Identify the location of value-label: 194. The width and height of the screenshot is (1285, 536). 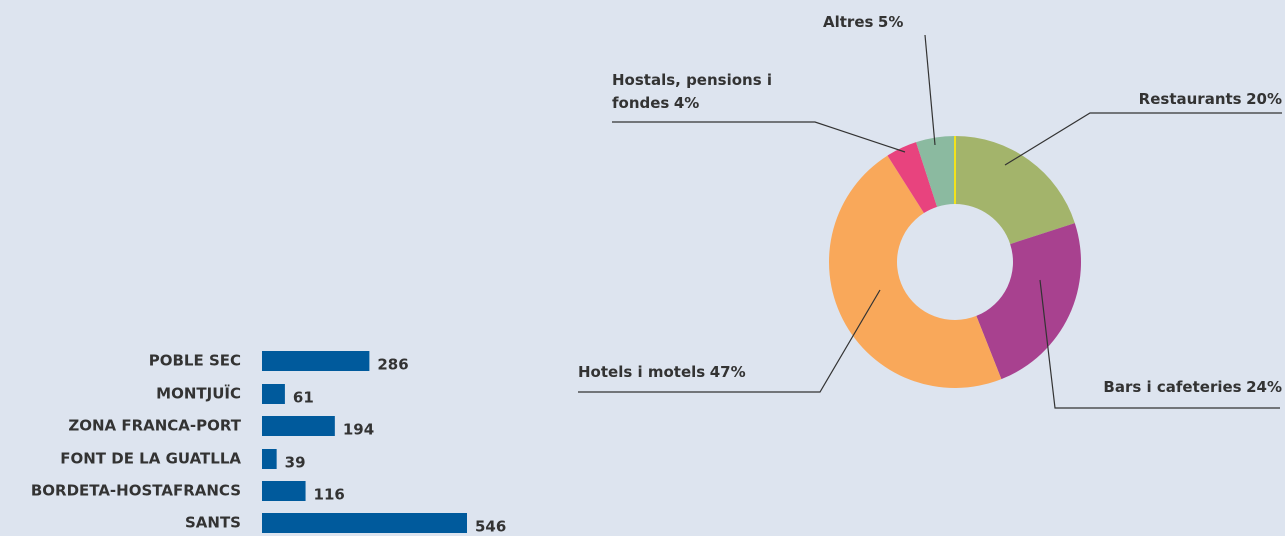
(358, 430).